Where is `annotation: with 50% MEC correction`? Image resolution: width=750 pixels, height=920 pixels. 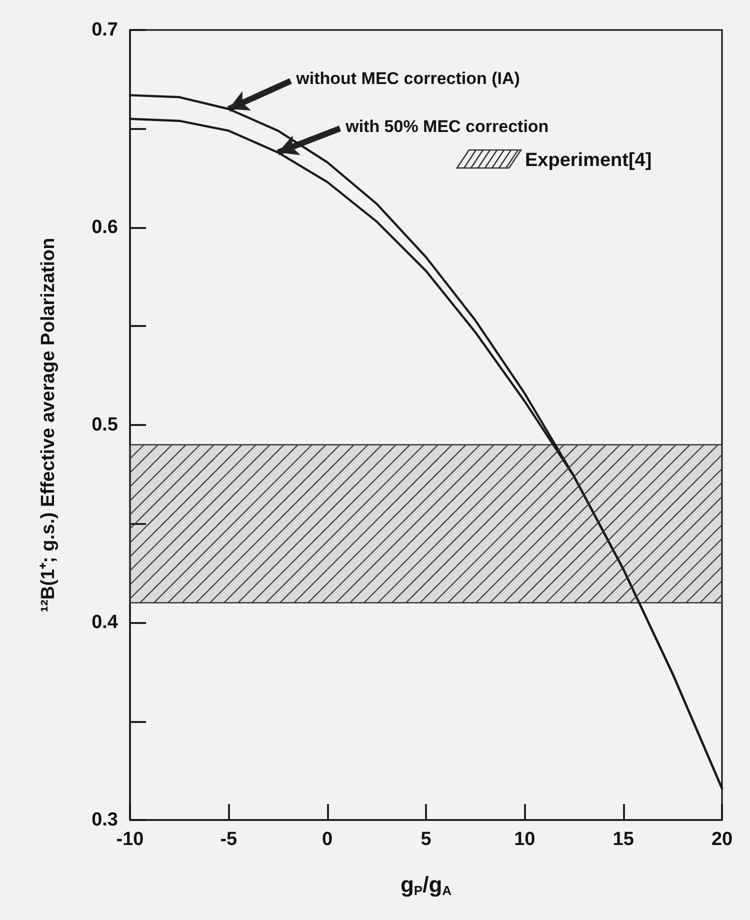 annotation: with 50% MEC correction is located at coordinates (446, 126).